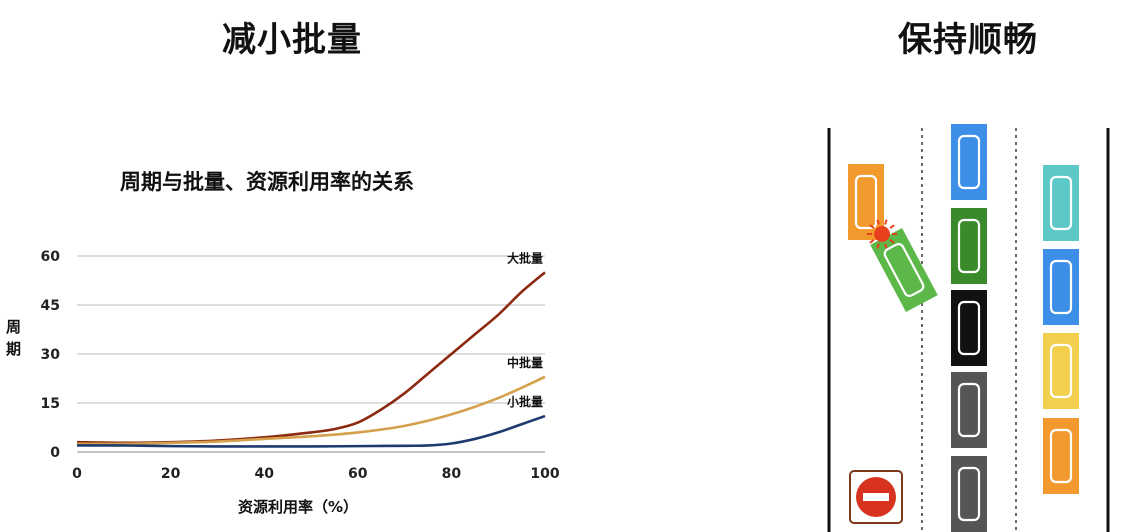  Describe the element at coordinates (544, 474) in the screenshot. I see `x-tick-label: 100` at that location.